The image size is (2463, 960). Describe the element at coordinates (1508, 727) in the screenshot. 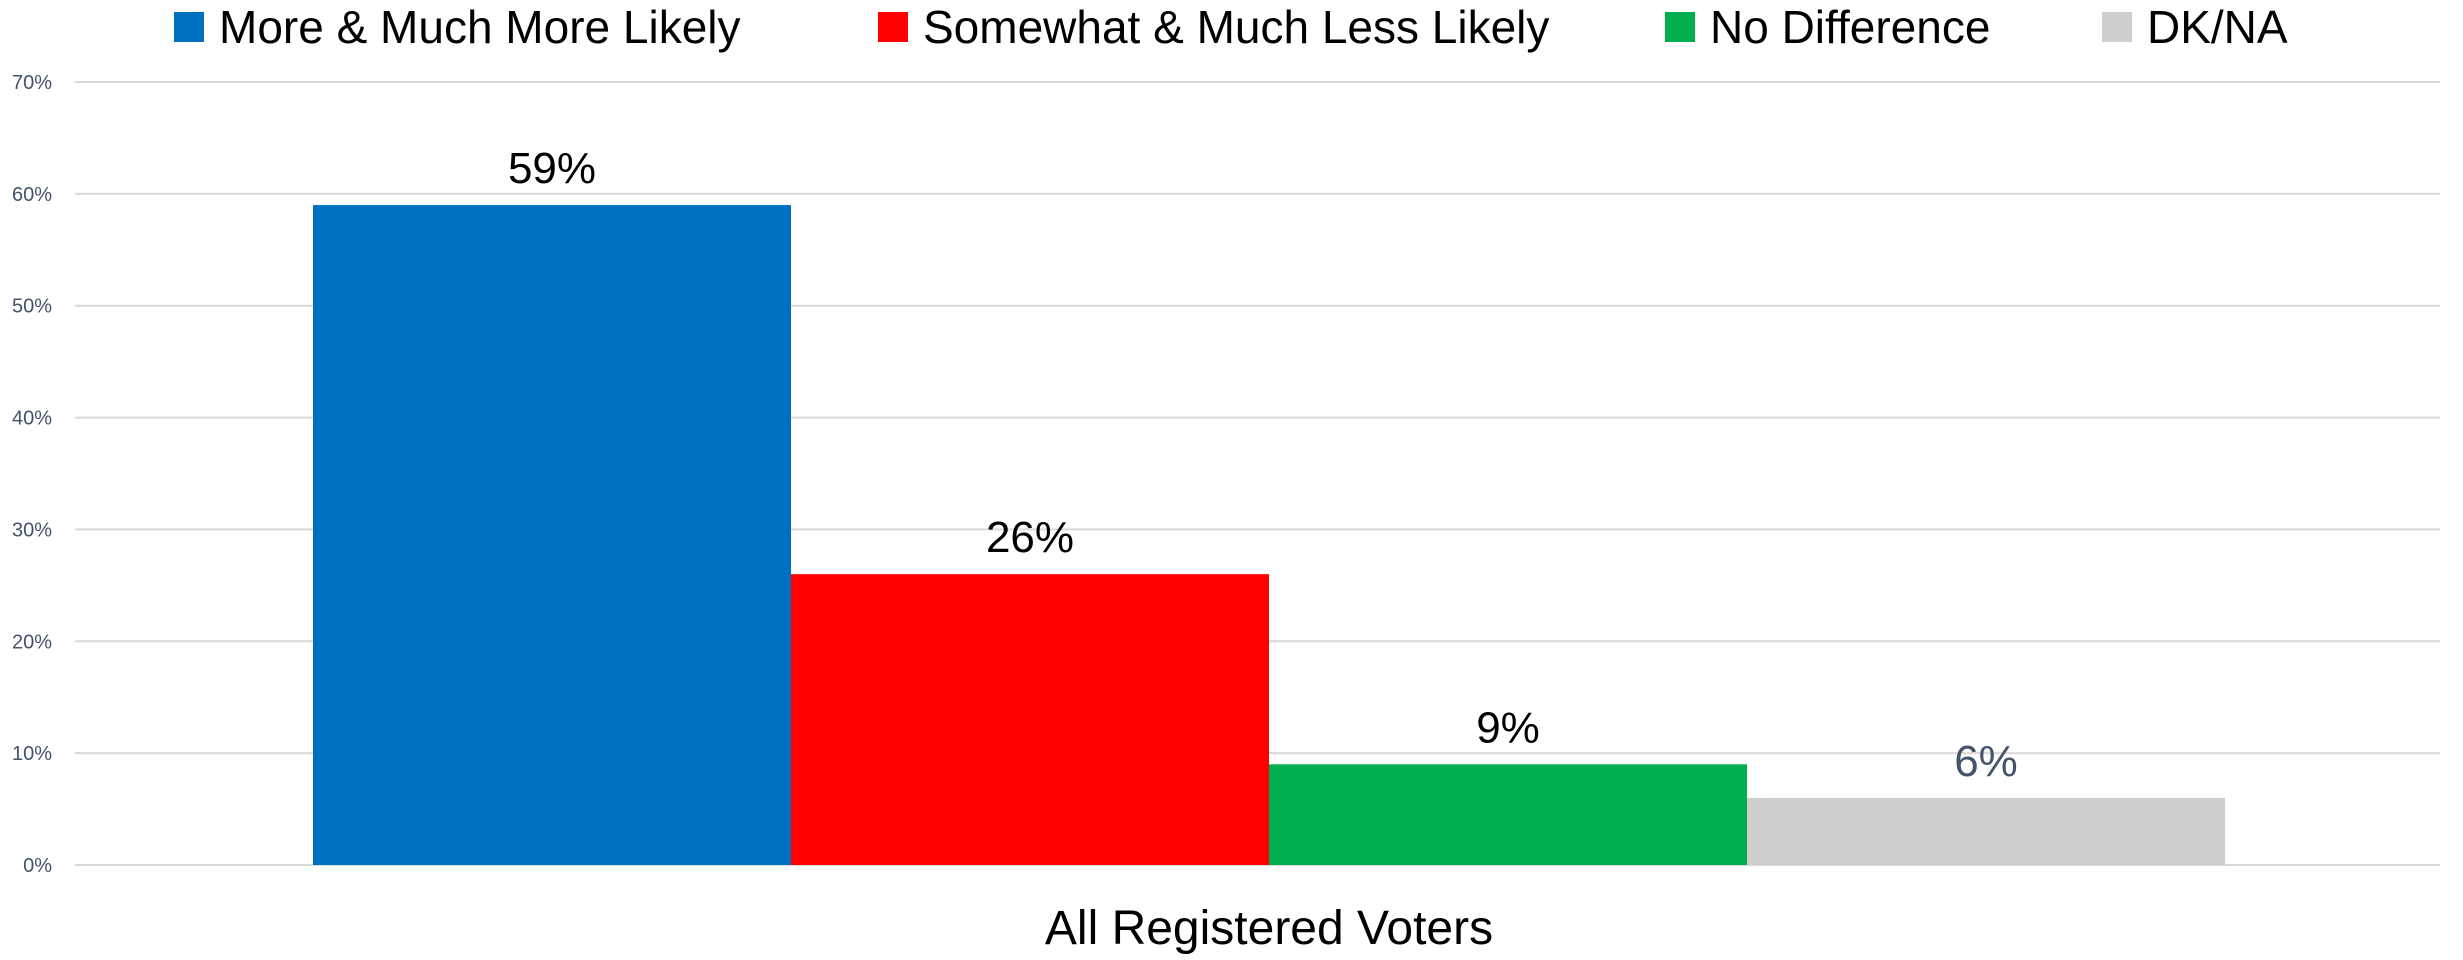

I see `data-label: 9%` at that location.